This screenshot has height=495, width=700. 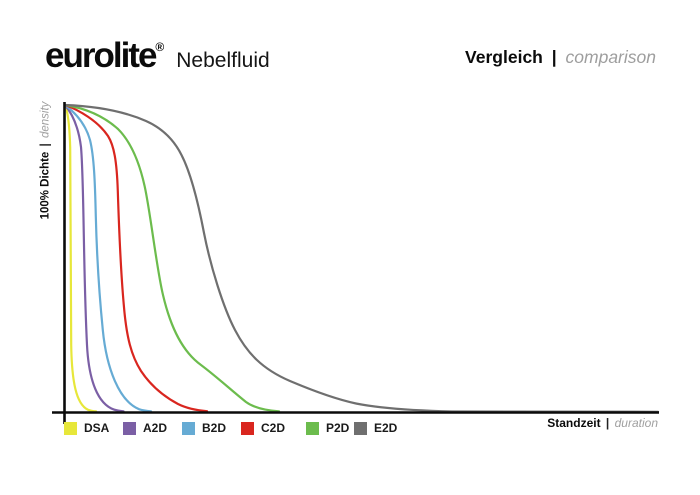 What do you see at coordinates (360, 428) in the screenshot?
I see `legend-swatch-e2d` at bounding box center [360, 428].